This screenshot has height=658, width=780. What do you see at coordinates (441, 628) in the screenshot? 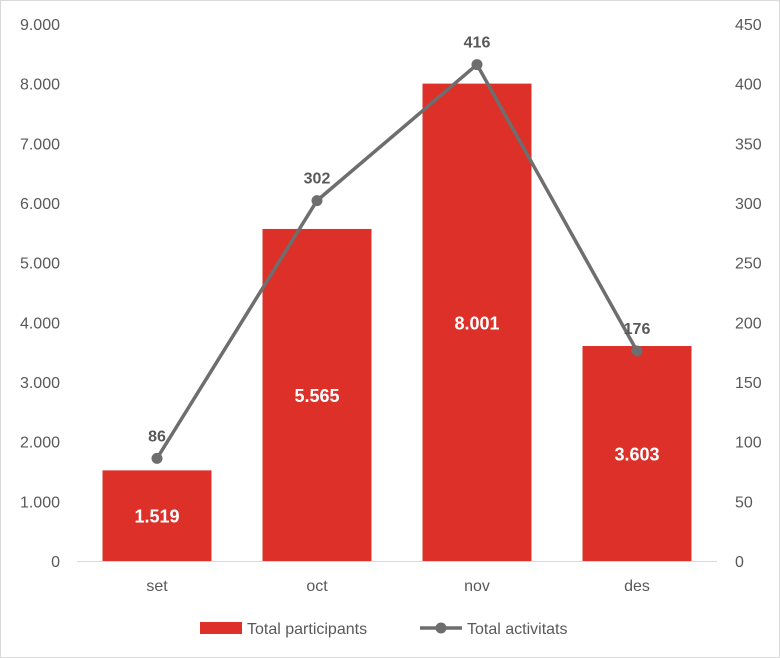
I see `legend-marker-line` at bounding box center [441, 628].